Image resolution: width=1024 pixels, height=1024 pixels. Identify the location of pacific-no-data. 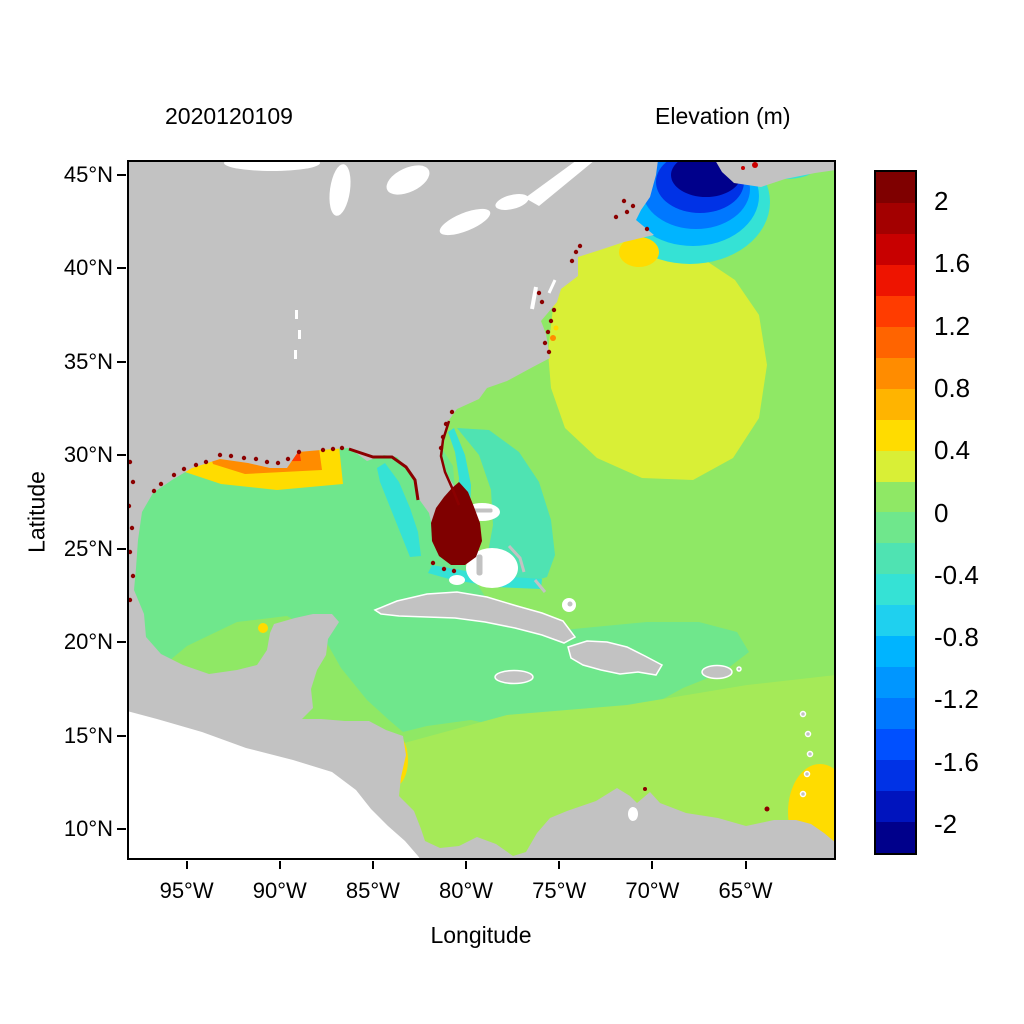
(274, 785).